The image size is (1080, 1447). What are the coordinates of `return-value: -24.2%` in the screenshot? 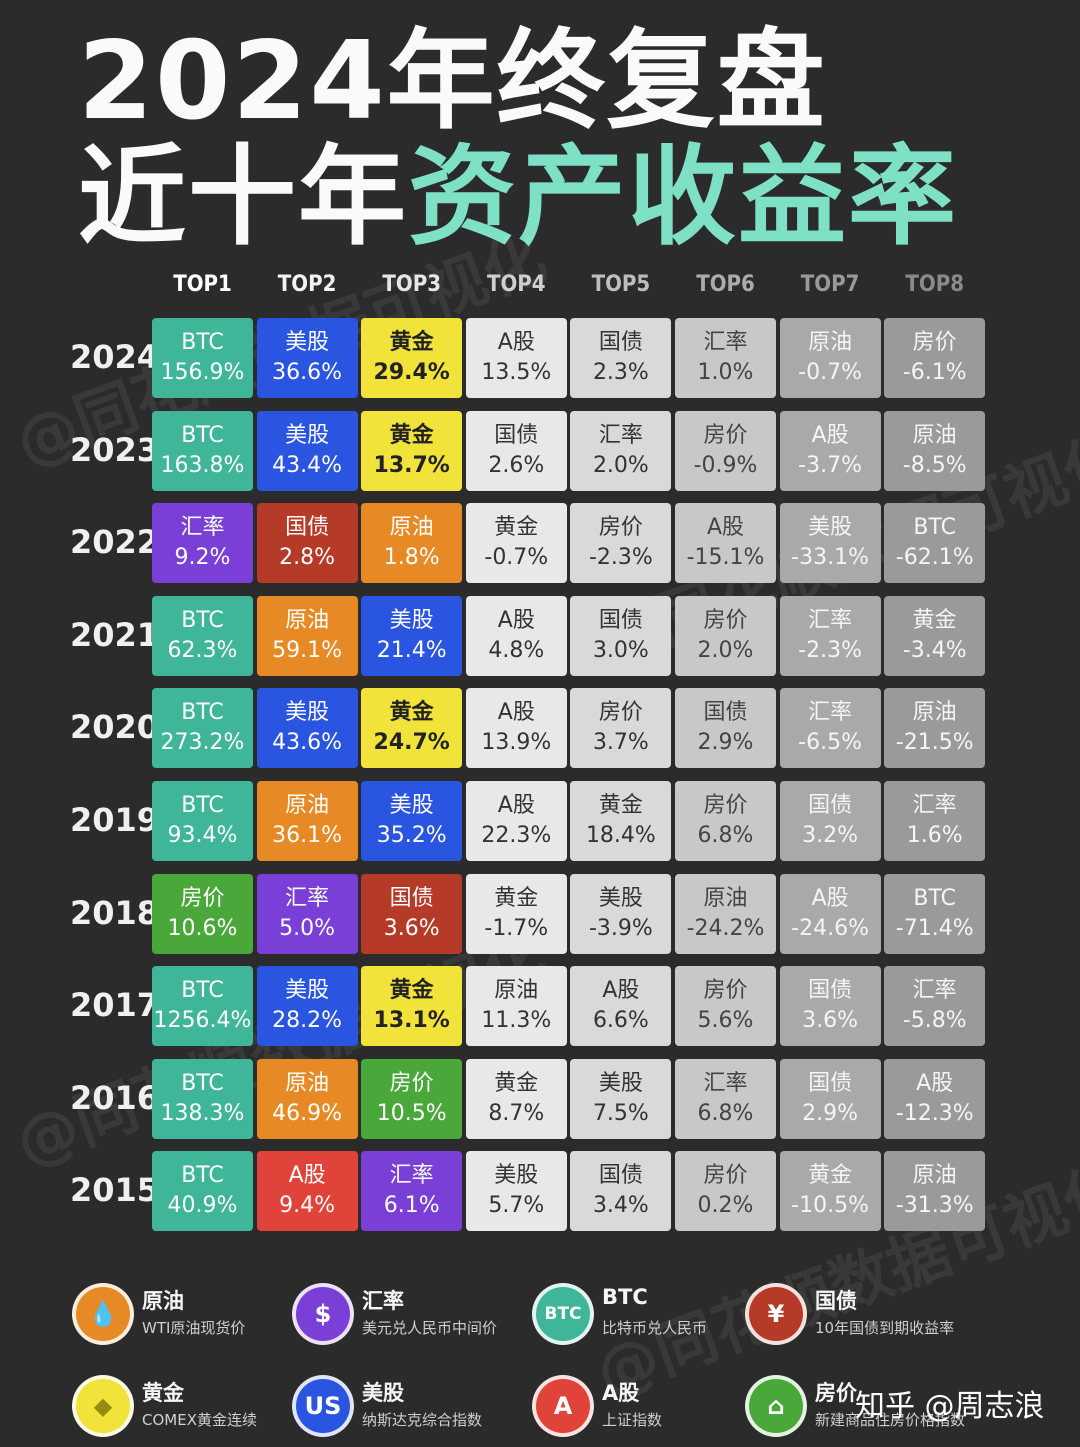 It's located at (725, 928).